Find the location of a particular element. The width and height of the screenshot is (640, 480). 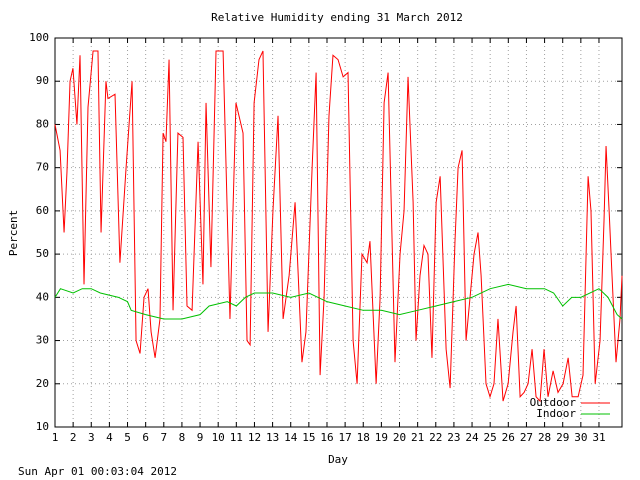

x-tick-label: 2 is located at coordinates (73, 437).